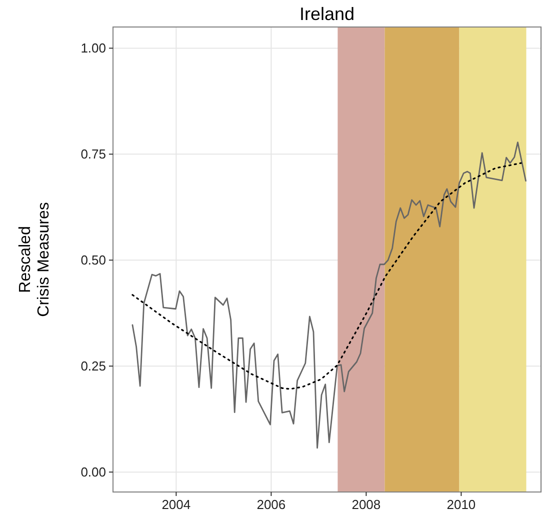 The height and width of the screenshot is (520, 542). Describe the element at coordinates (93, 154) in the screenshot. I see `y-tick-label: 0.75` at that location.